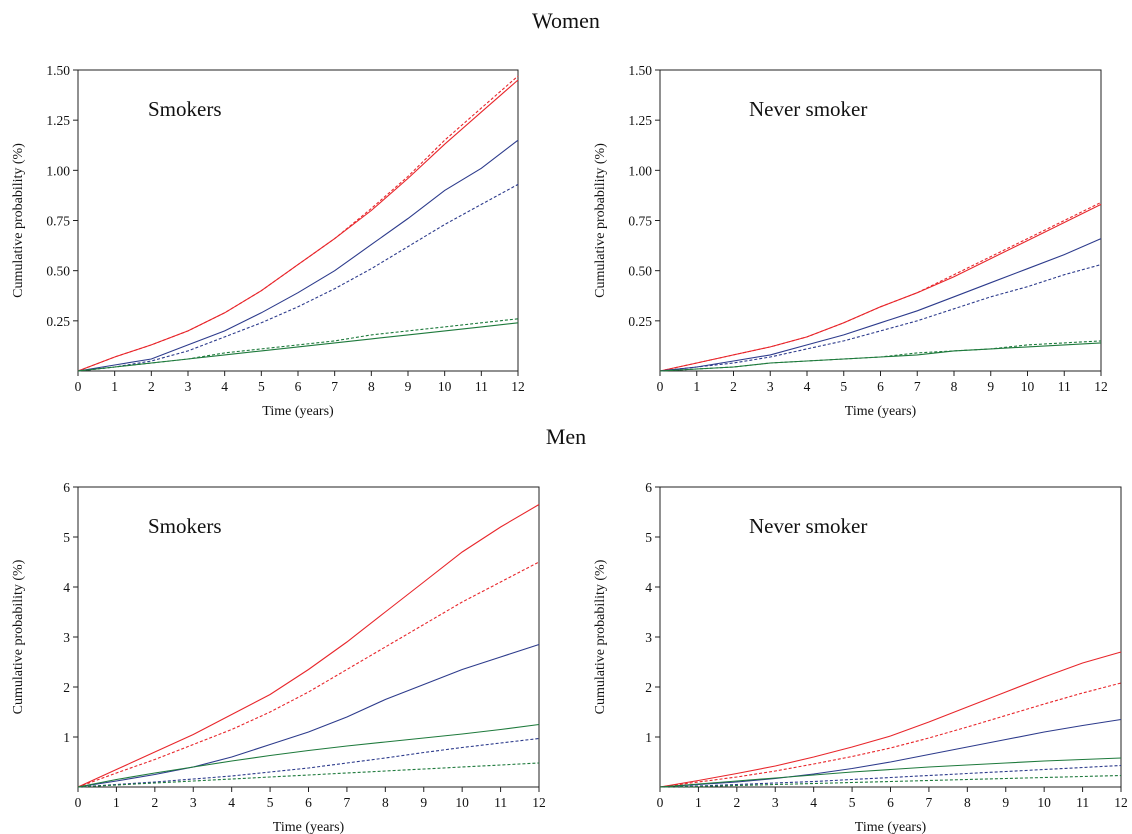  Describe the element at coordinates (66, 637) in the screenshot. I see `y-tick-label: 3` at that location.